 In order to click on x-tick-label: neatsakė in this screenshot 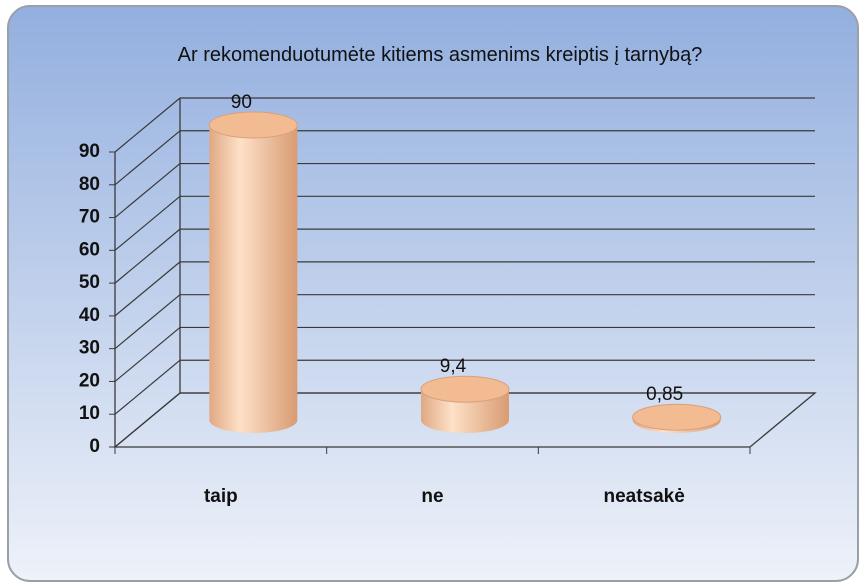, I will do `click(643, 496)`.